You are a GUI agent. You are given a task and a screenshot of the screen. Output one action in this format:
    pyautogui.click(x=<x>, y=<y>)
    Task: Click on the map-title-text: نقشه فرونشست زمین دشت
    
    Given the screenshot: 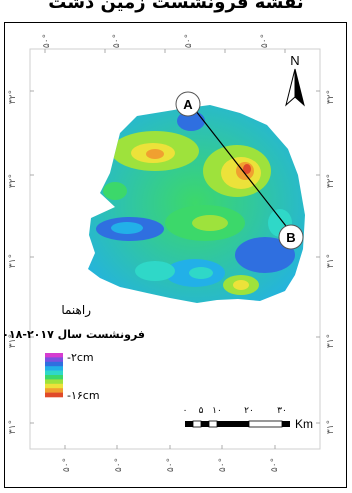 What is the action you would take?
    pyautogui.click(x=176, y=6)
    